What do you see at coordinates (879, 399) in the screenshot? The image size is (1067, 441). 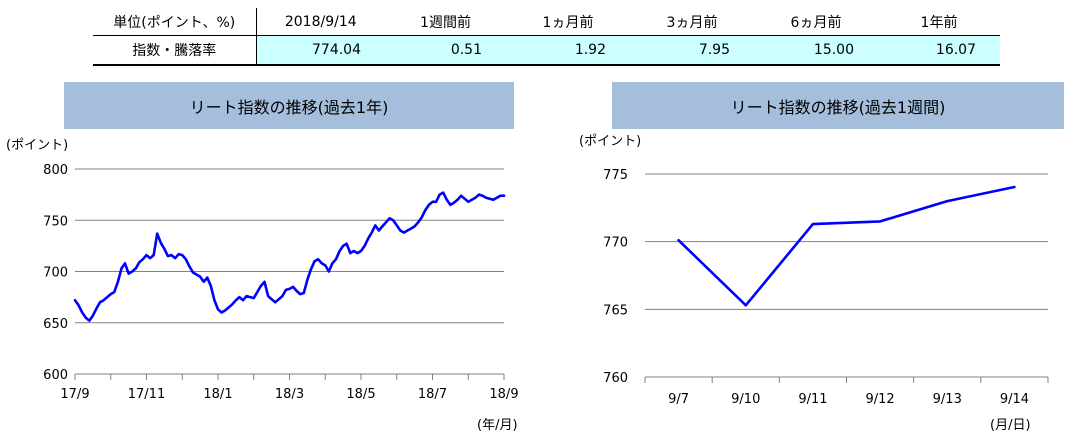 I see `right-x-tick-label: 9/12` at bounding box center [879, 399].